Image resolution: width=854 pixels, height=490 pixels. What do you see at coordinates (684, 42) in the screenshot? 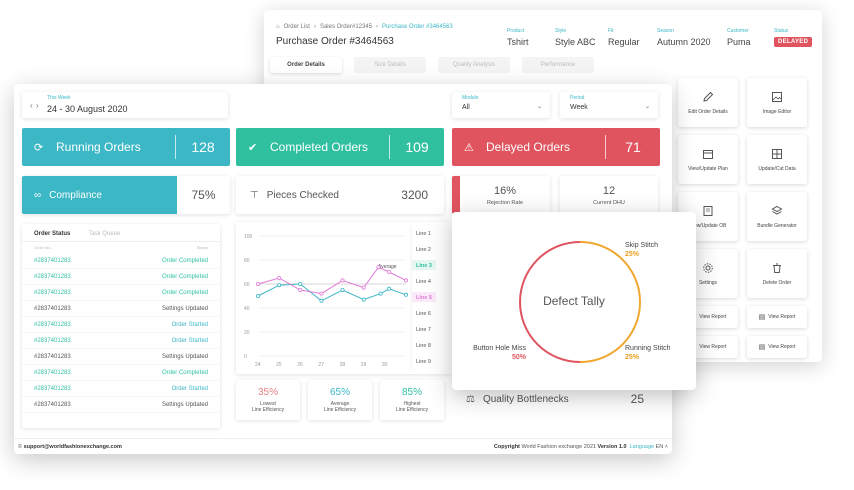
I see `meta-value: Autumn 2020` at bounding box center [684, 42].